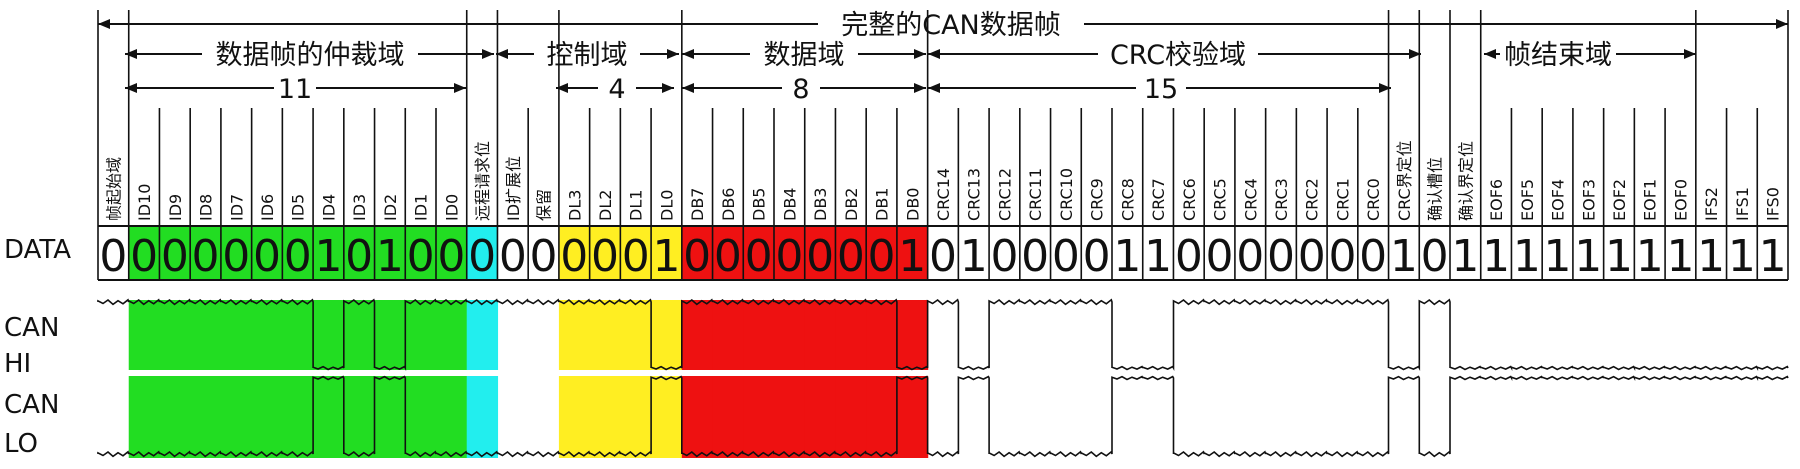 This screenshot has width=1800, height=469. What do you see at coordinates (295, 89) in the screenshot?
I see `segment-count: 11` at bounding box center [295, 89].